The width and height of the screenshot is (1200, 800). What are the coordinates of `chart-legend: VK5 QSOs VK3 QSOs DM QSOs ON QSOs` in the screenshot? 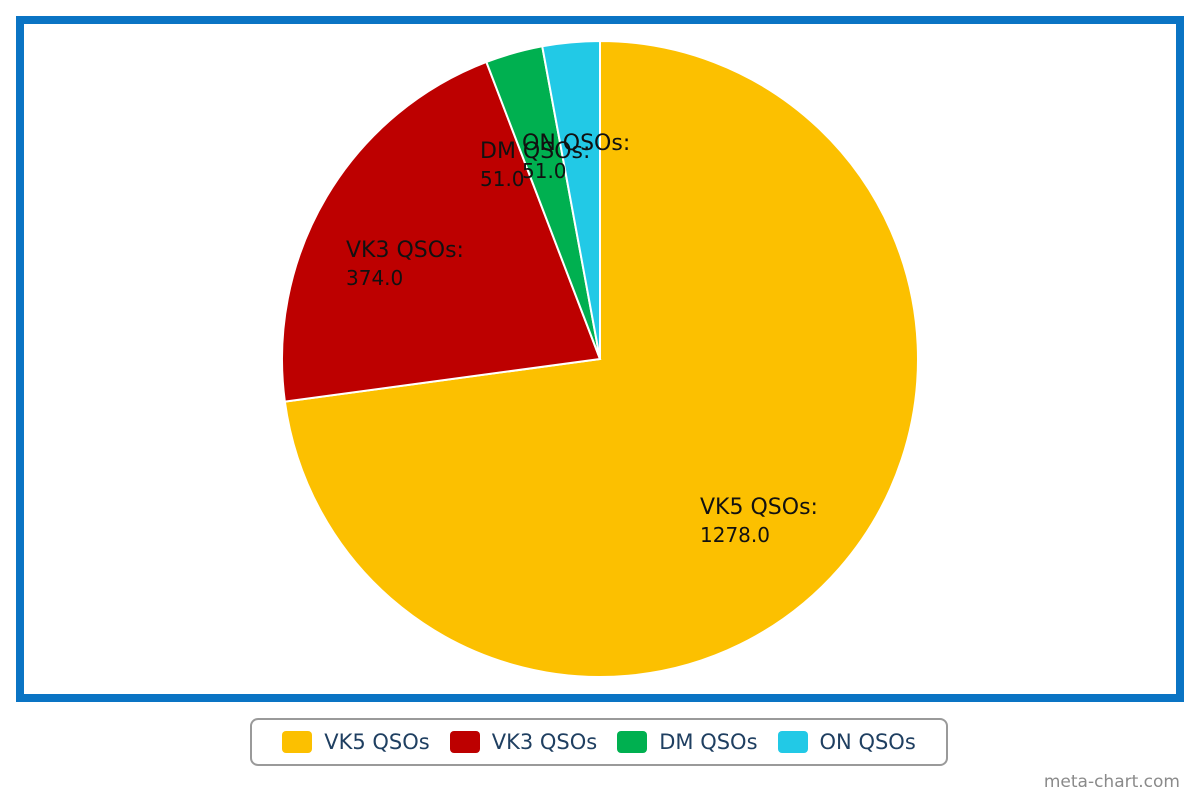 It's located at (599, 742).